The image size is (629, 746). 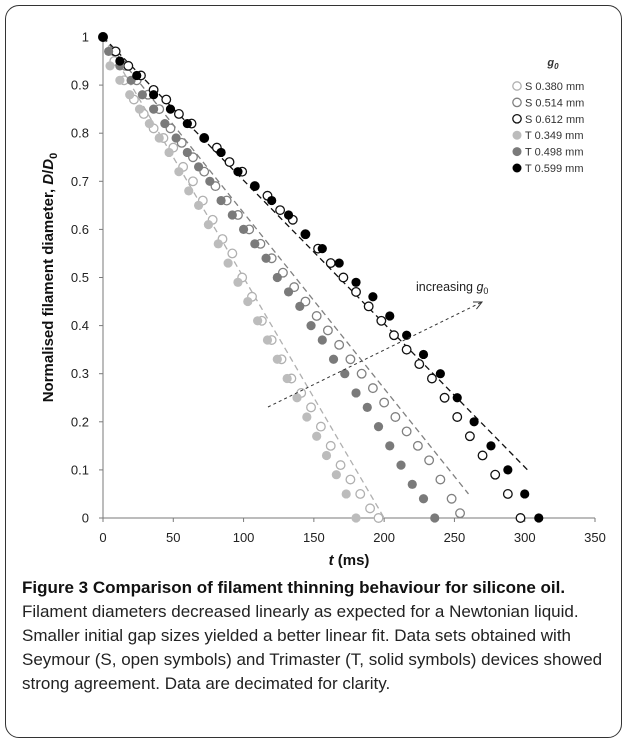 I want to click on legend-label: S 0.612 mm, so click(x=554, y=120).